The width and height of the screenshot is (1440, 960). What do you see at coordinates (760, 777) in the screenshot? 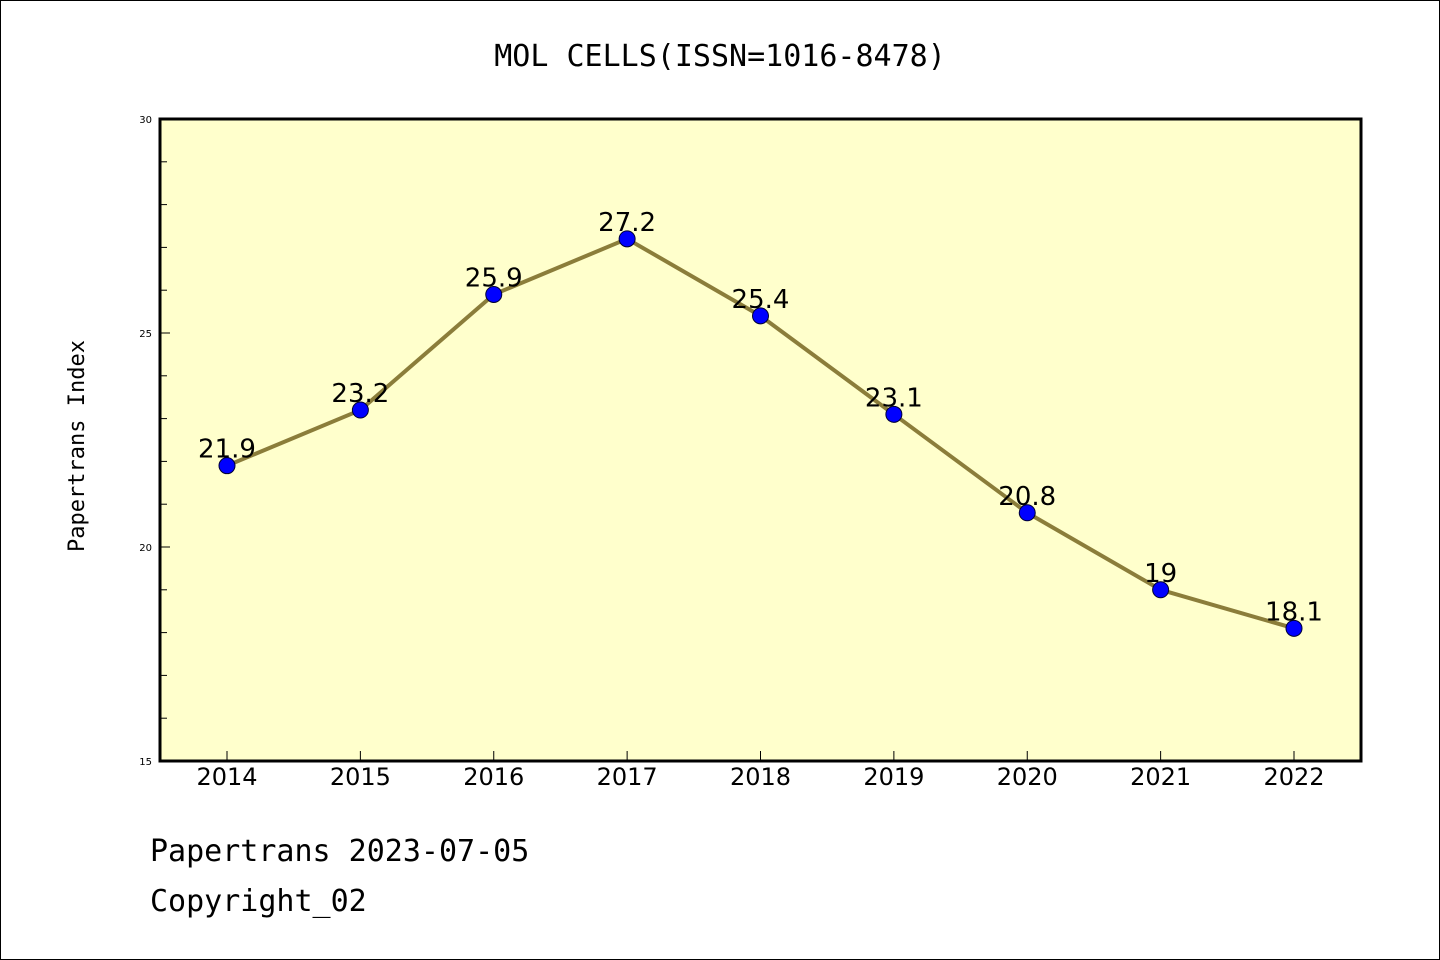
I see `x-tick-label: 2018` at bounding box center [760, 777].